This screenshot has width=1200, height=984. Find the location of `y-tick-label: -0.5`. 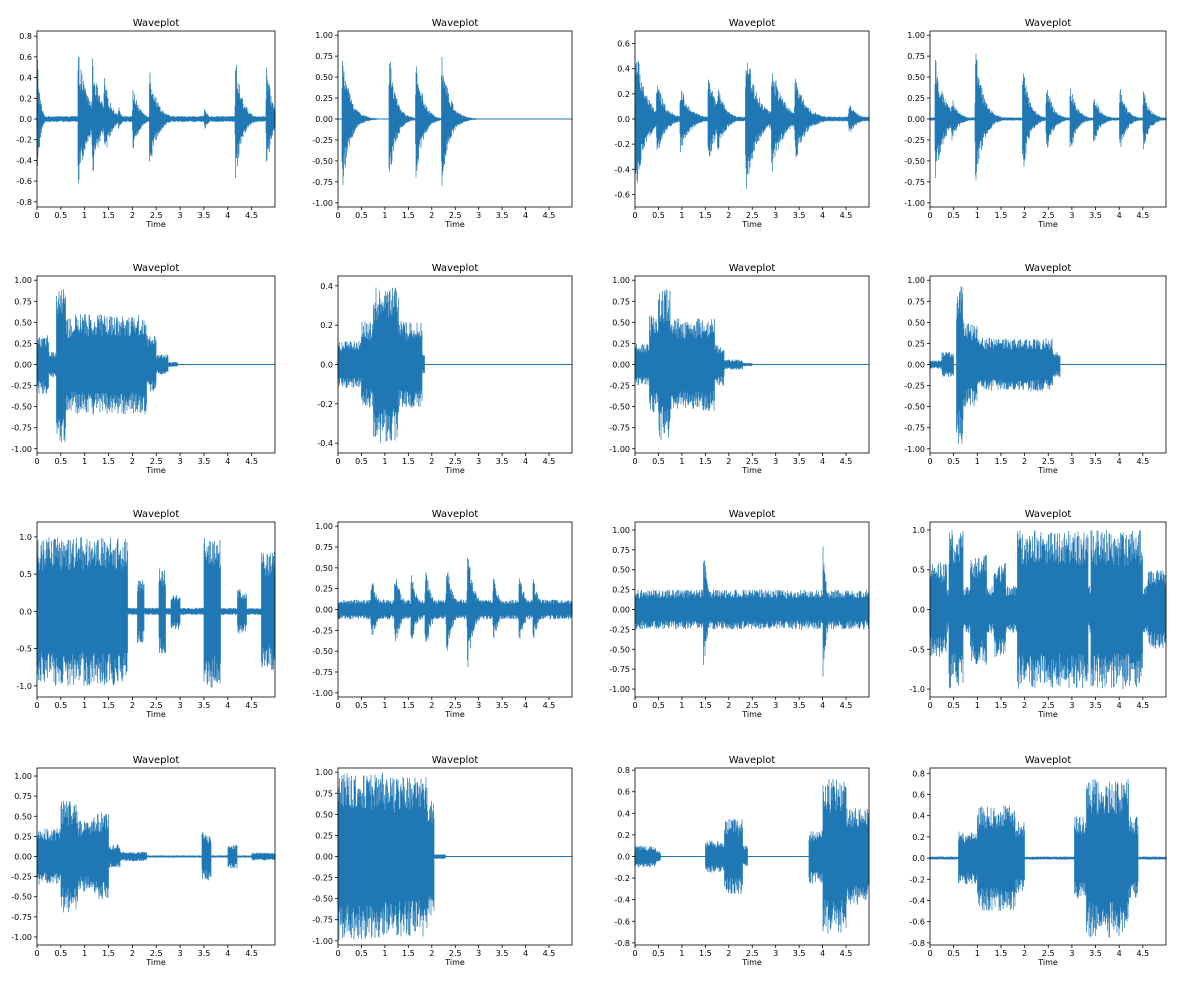

y-tick-label: -0.5 is located at coordinates (24, 649).